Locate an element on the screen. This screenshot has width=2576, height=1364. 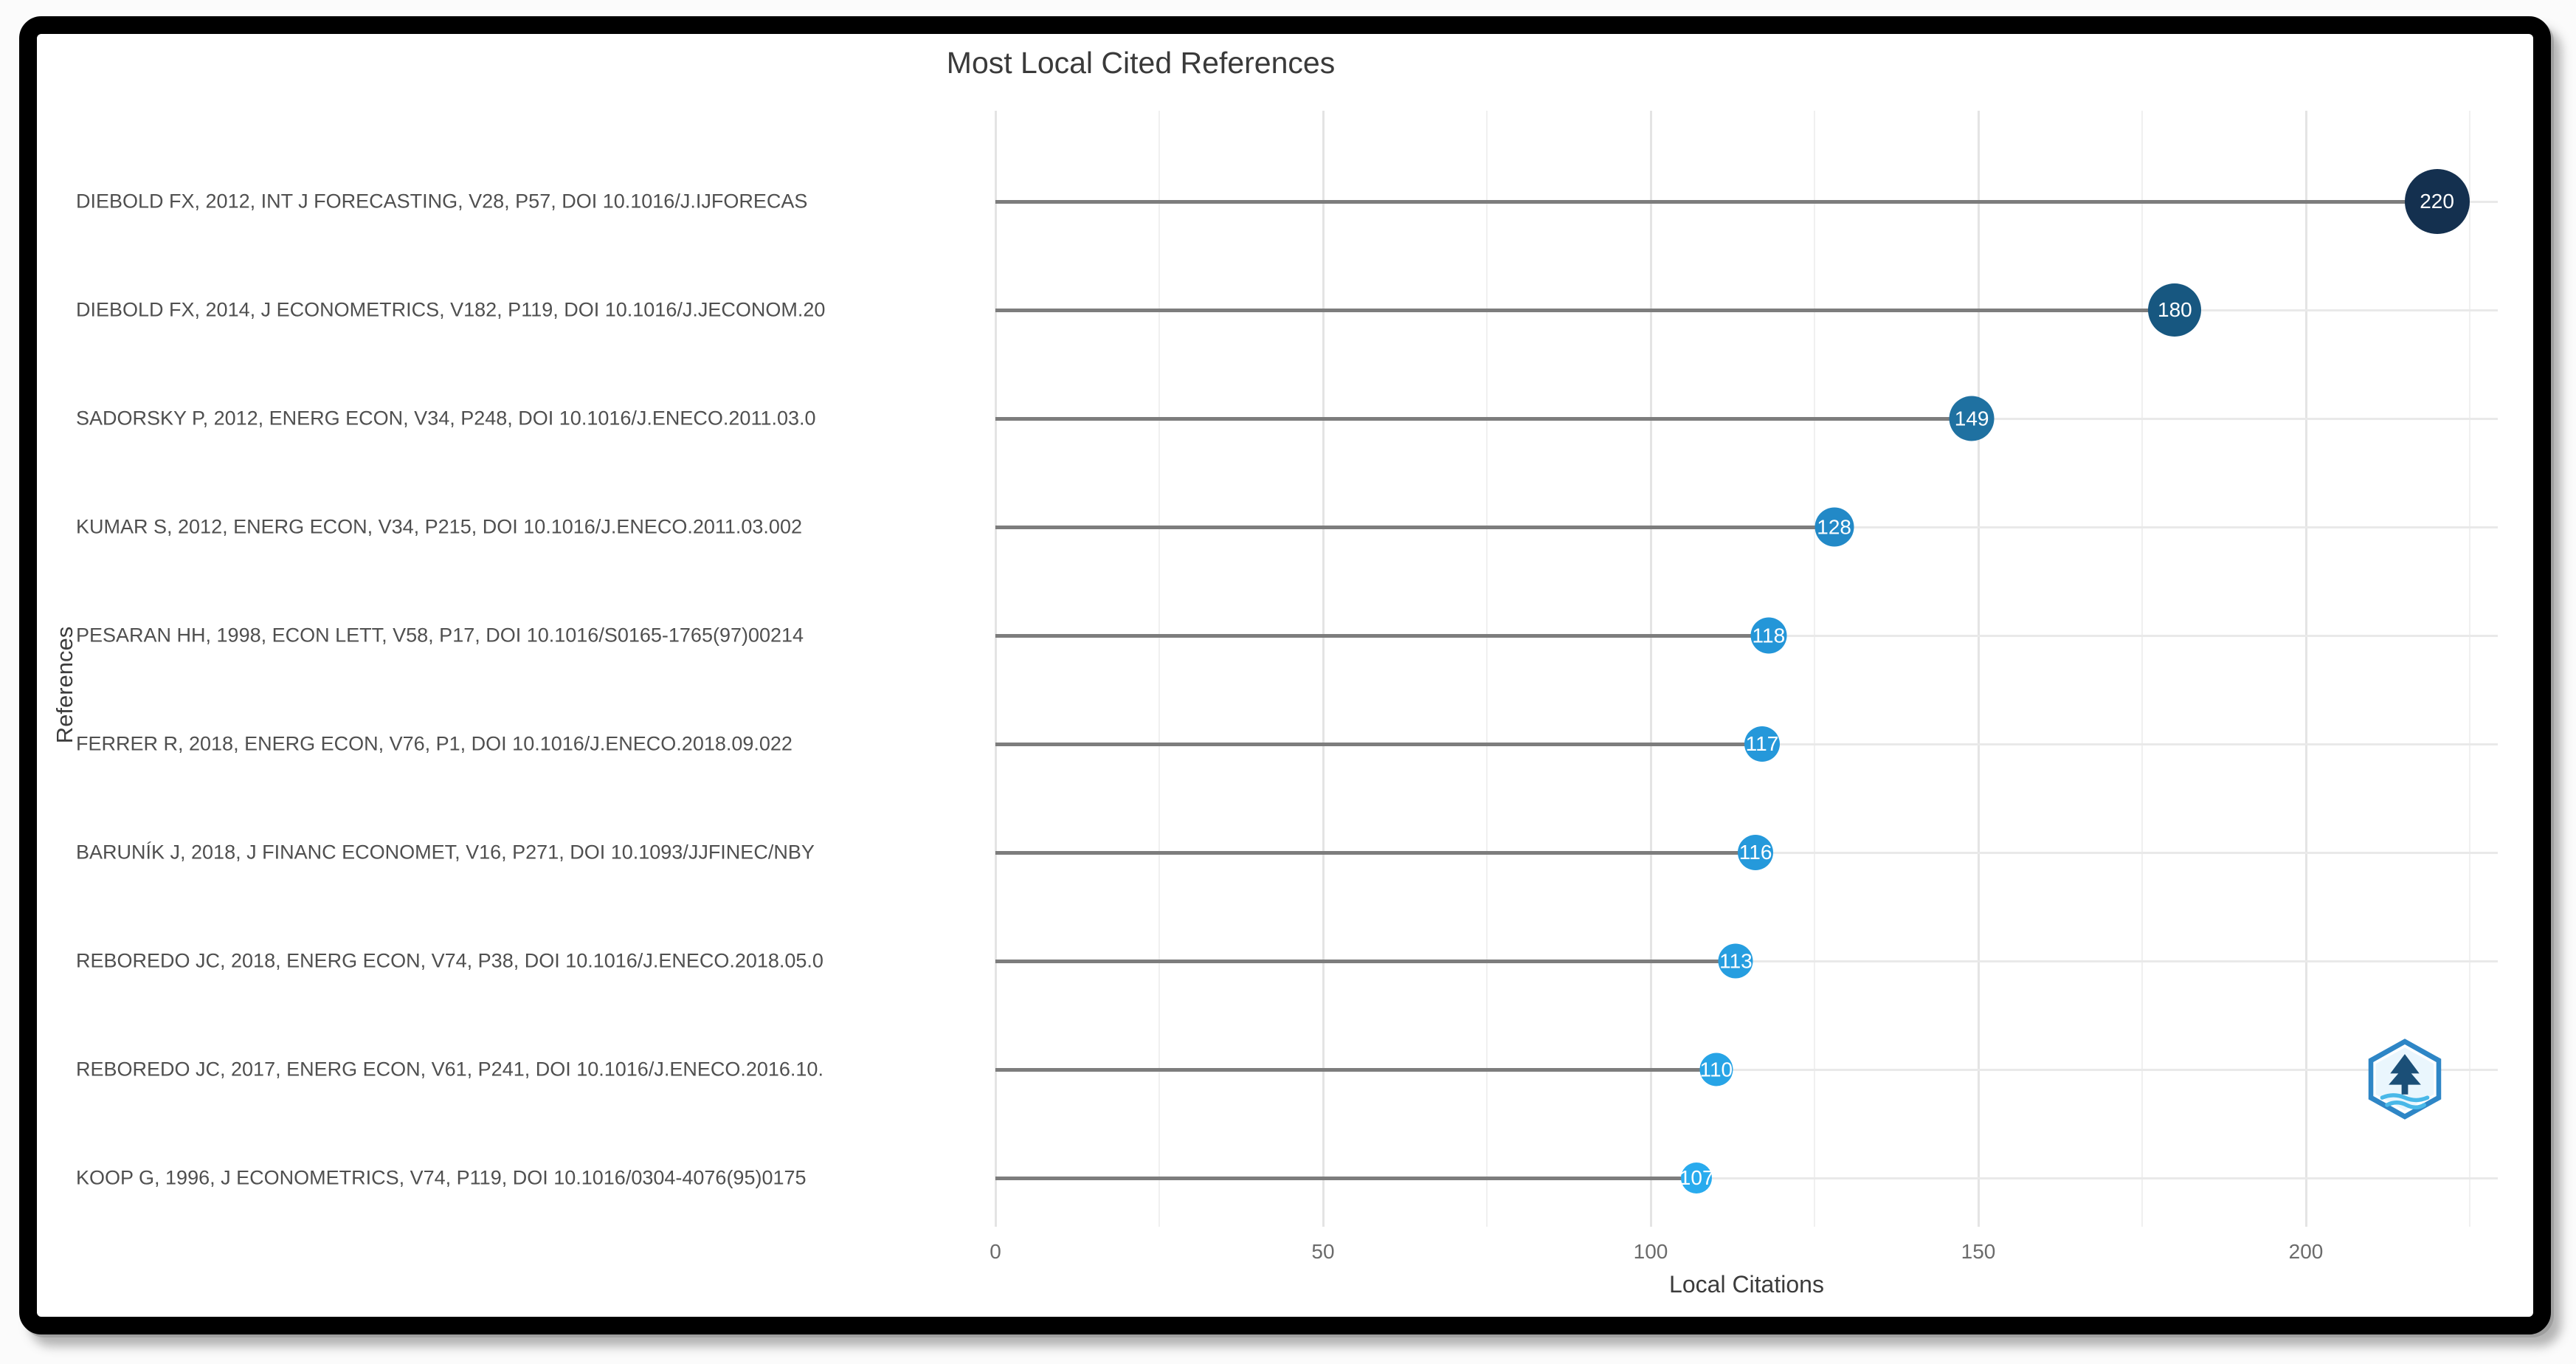
data-point: 113 is located at coordinates (1736, 961).